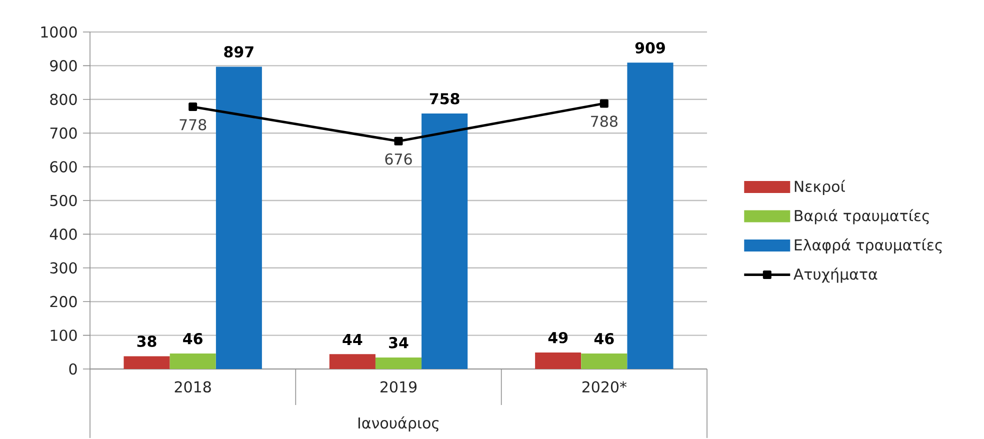 Image resolution: width=984 pixels, height=439 pixels. Describe the element at coordinates (604, 387) in the screenshot. I see `x-tick-label: 2020*` at that location.